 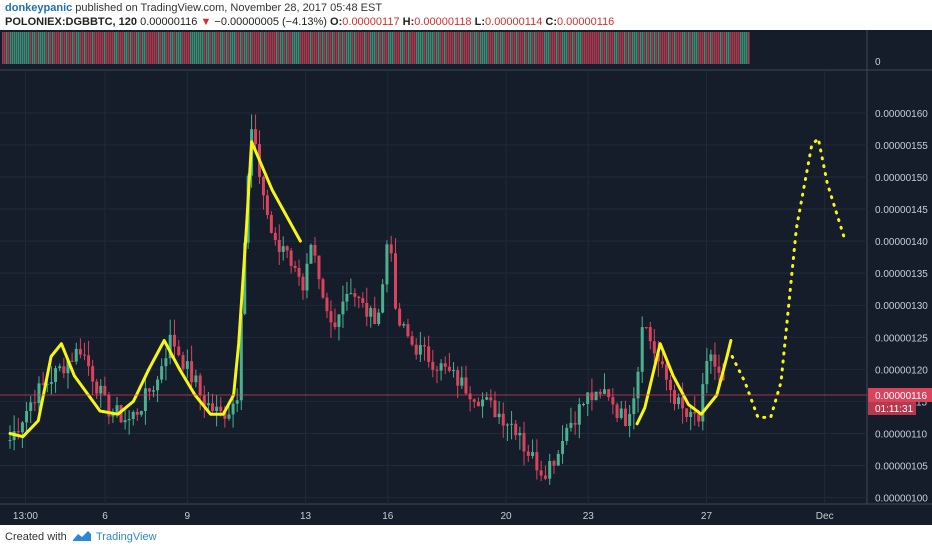 What do you see at coordinates (376, 48) in the screenshot?
I see `volume-panel` at bounding box center [376, 48].